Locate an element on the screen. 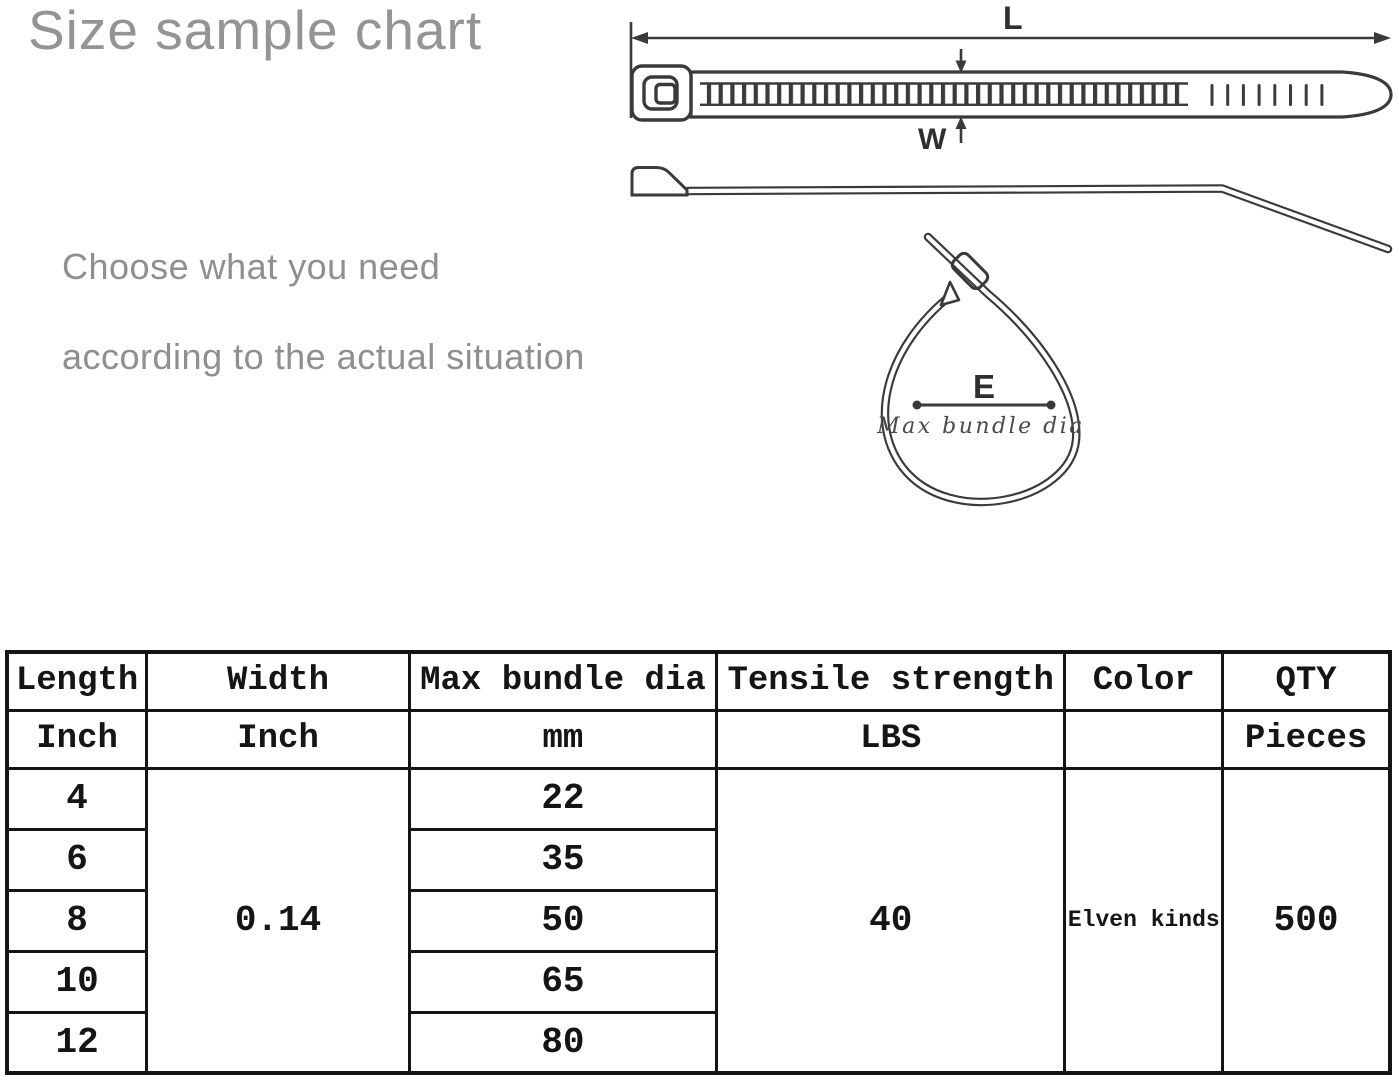 The width and height of the screenshot is (1399, 1082). tensile-strength-merged-cell: 40 is located at coordinates (890, 920).